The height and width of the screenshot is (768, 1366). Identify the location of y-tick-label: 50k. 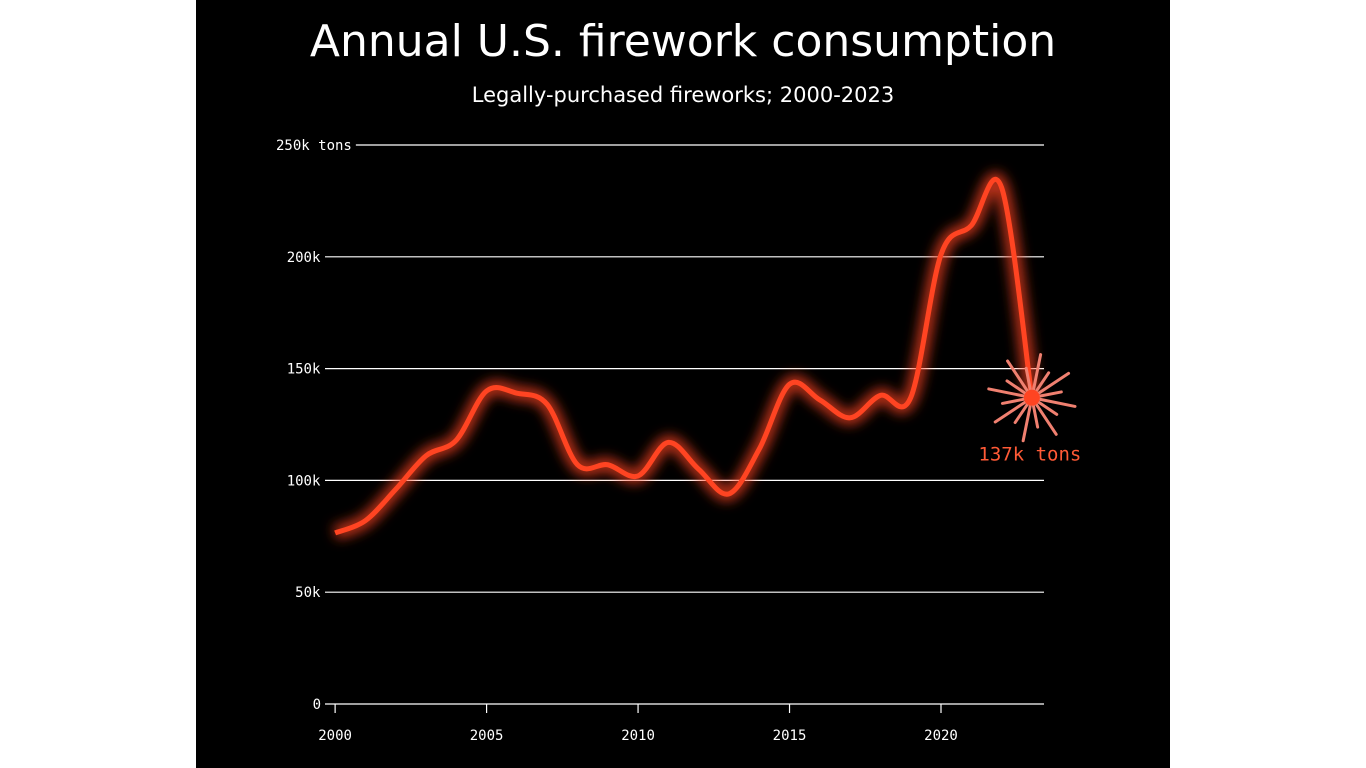
(308, 593).